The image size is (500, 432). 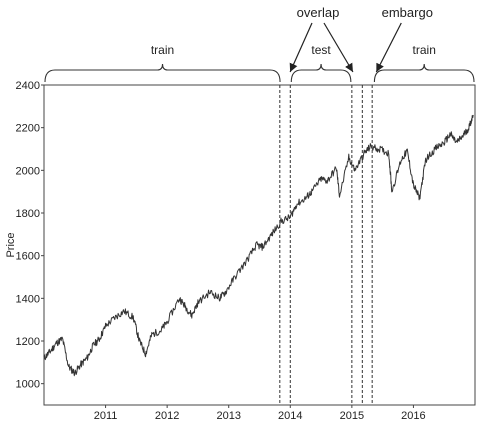 I want to click on annotation-label-1: embargo, so click(x=407, y=12).